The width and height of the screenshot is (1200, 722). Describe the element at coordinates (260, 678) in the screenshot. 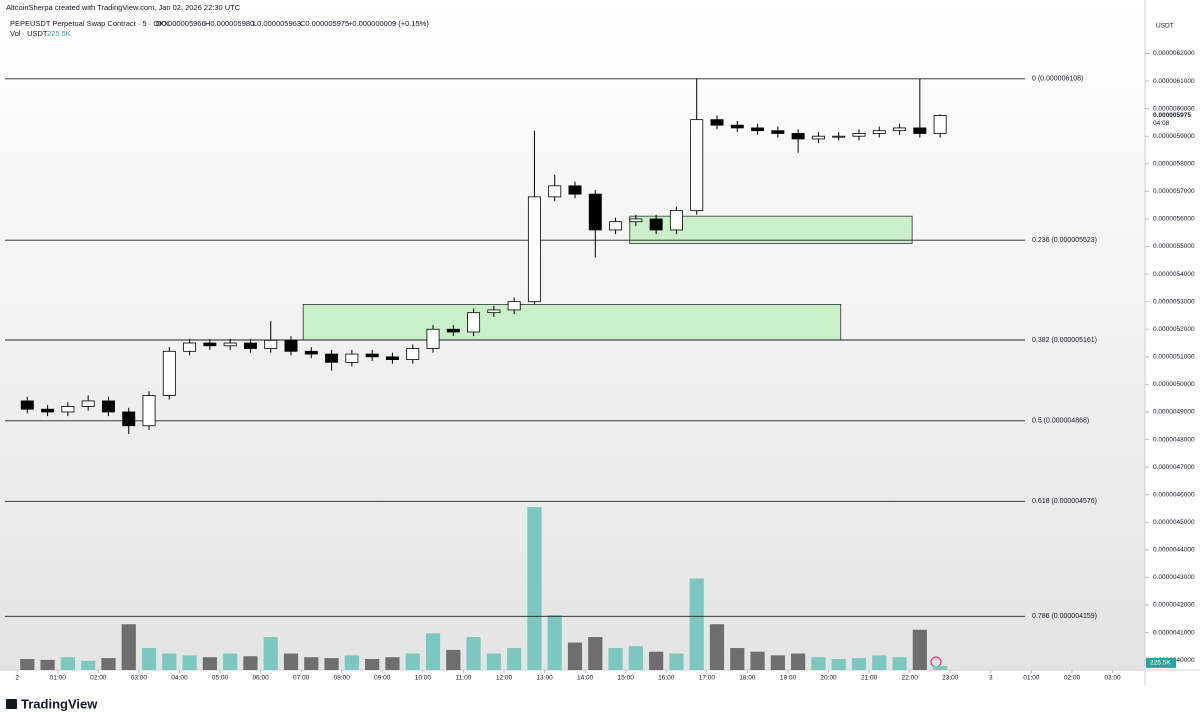

I see `x-tick-label: 06:00` at that location.